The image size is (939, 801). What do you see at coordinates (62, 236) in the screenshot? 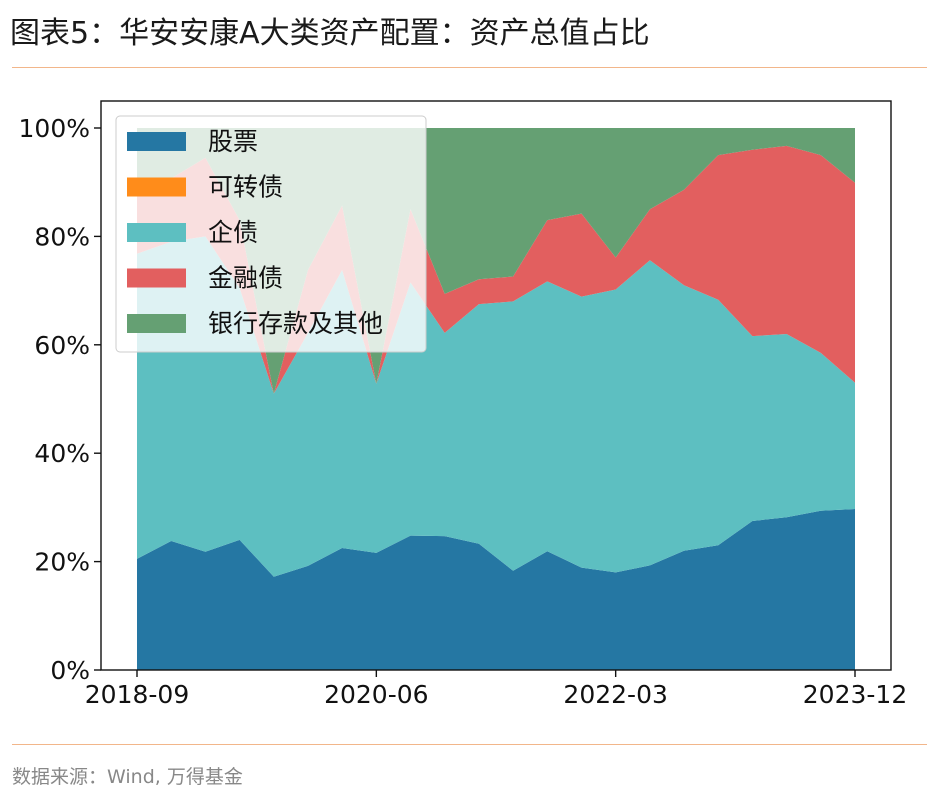
I see `y-tick-label: 80%` at bounding box center [62, 236].